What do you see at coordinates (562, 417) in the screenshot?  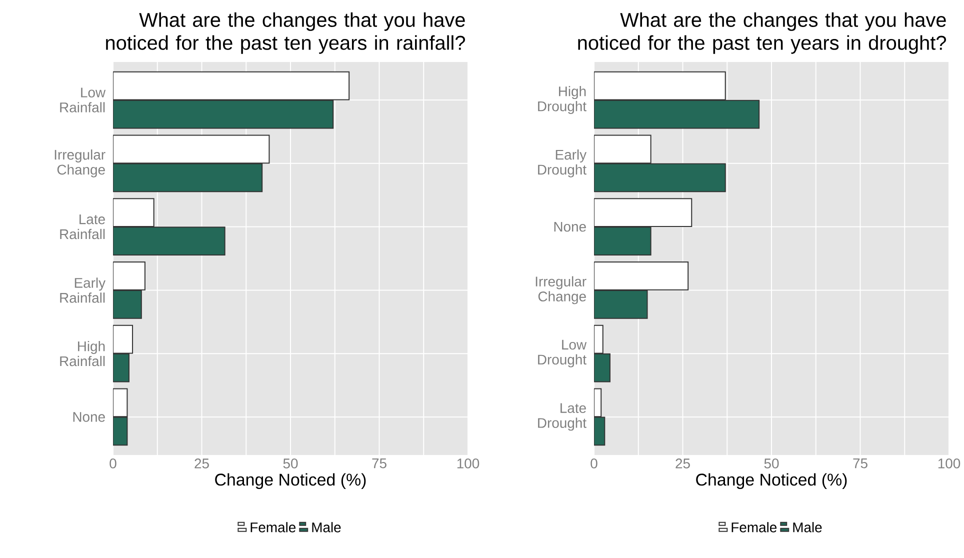 I see `y-tick-label: Late Drought` at bounding box center [562, 417].